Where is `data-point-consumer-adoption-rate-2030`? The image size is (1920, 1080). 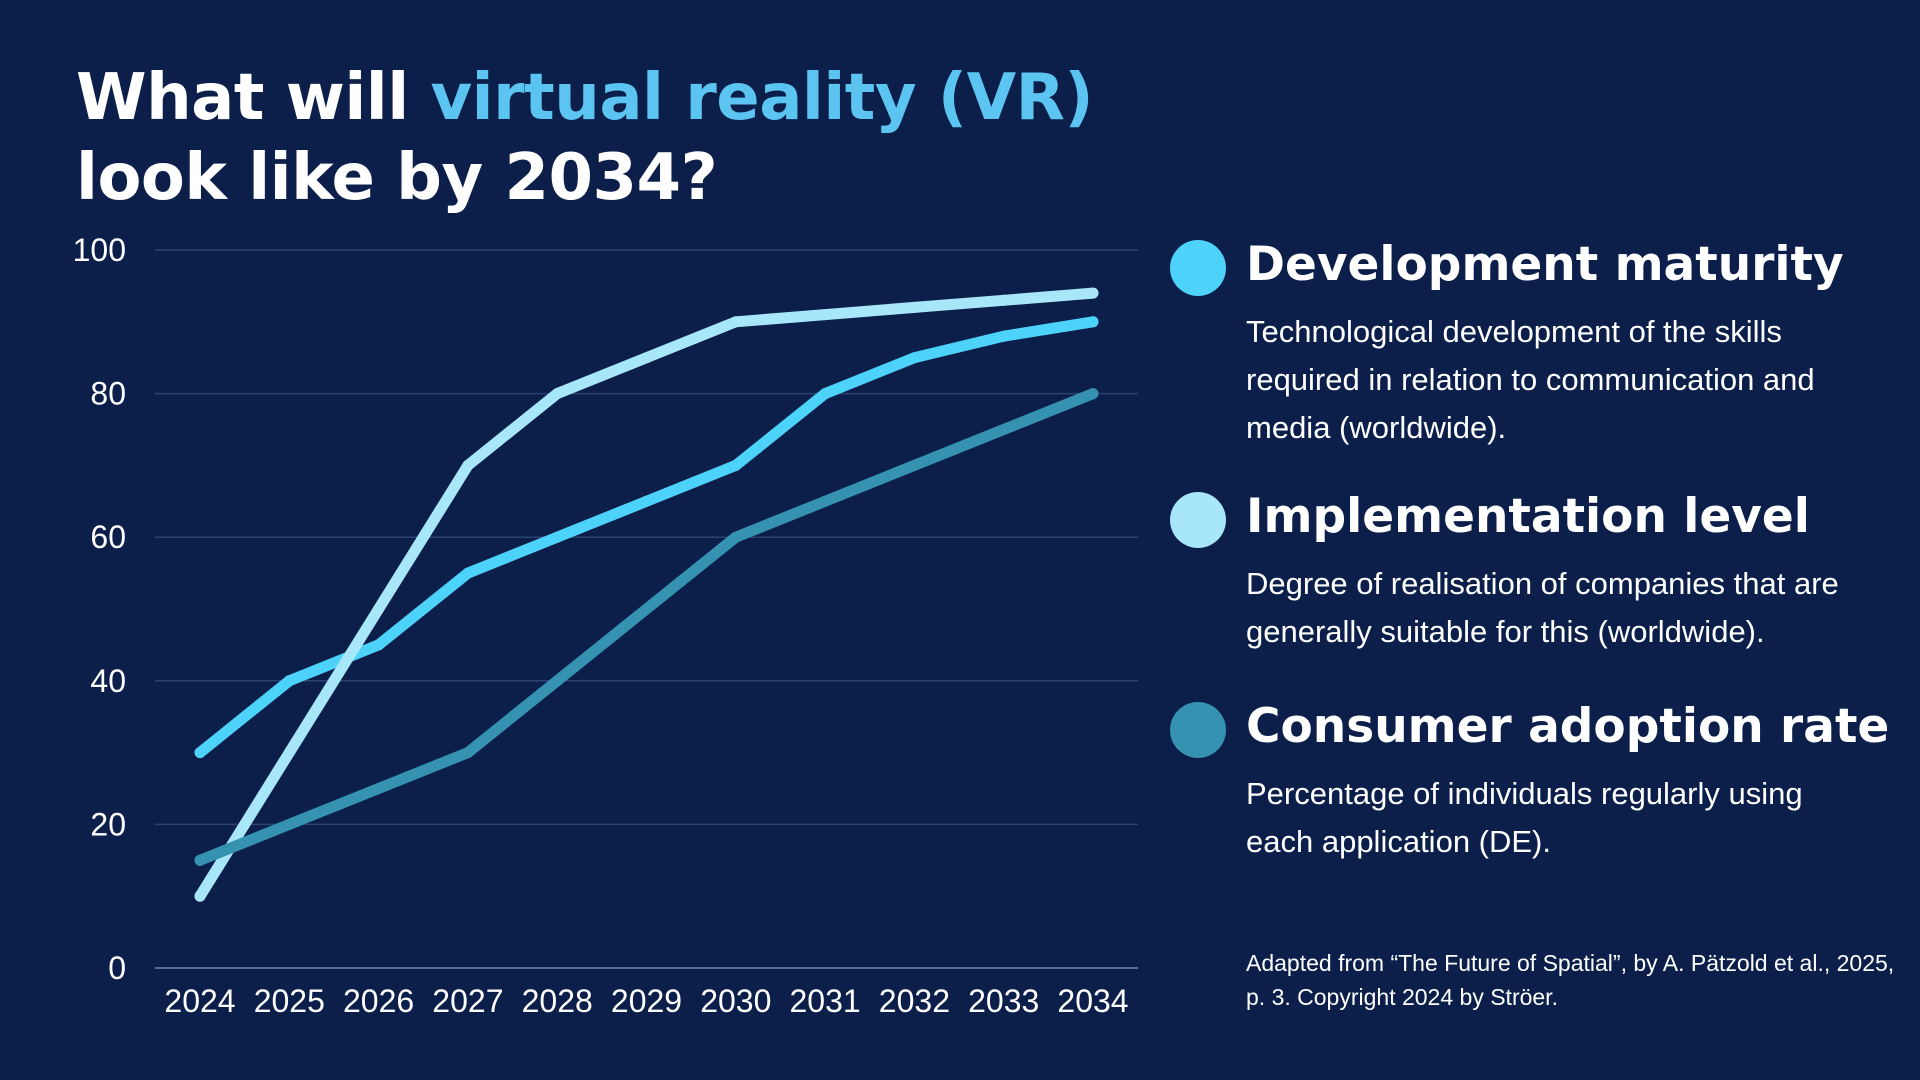 data-point-consumer-adoption-rate-2030 is located at coordinates (736, 537).